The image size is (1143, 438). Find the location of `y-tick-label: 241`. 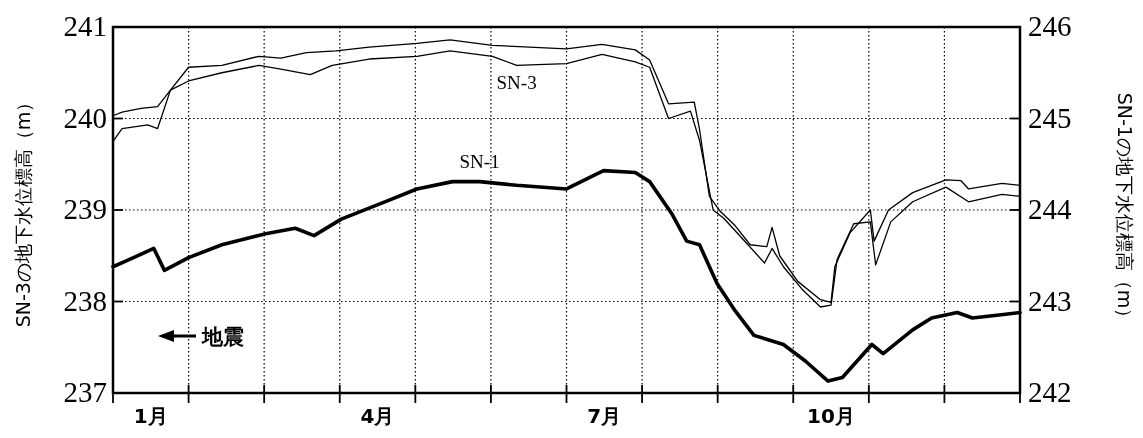

y-tick-label: 241 is located at coordinates (85, 26).